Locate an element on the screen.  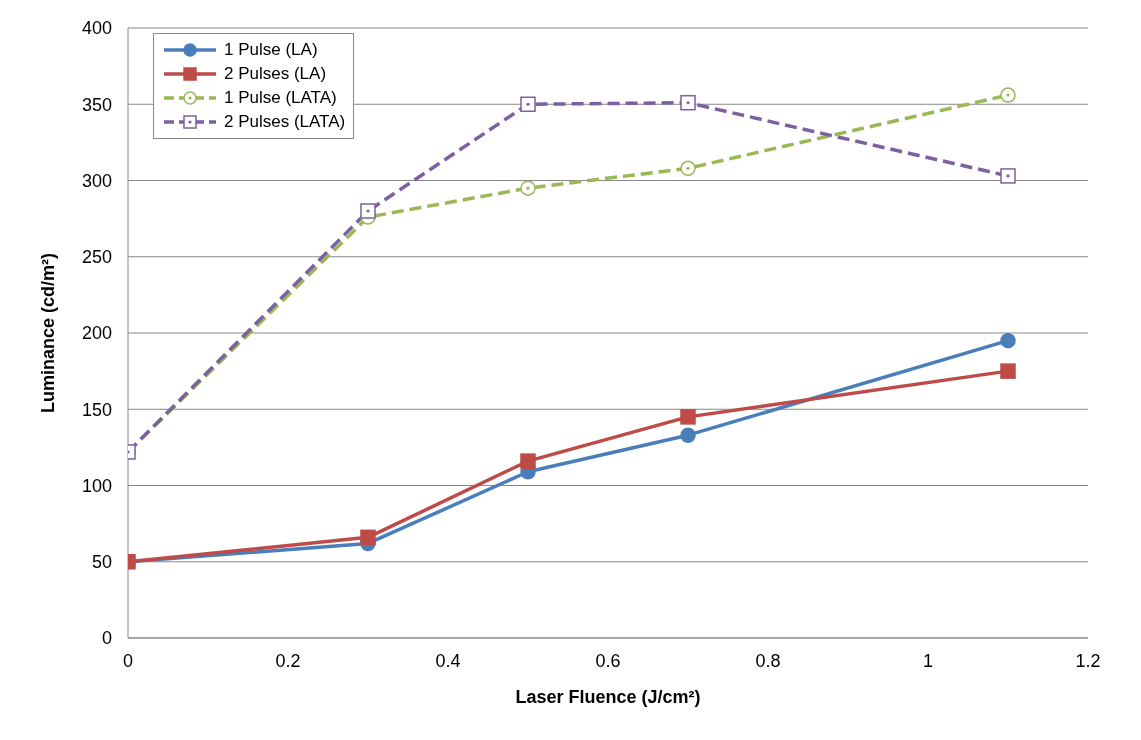
x-tick-label: 1 is located at coordinates (928, 660).